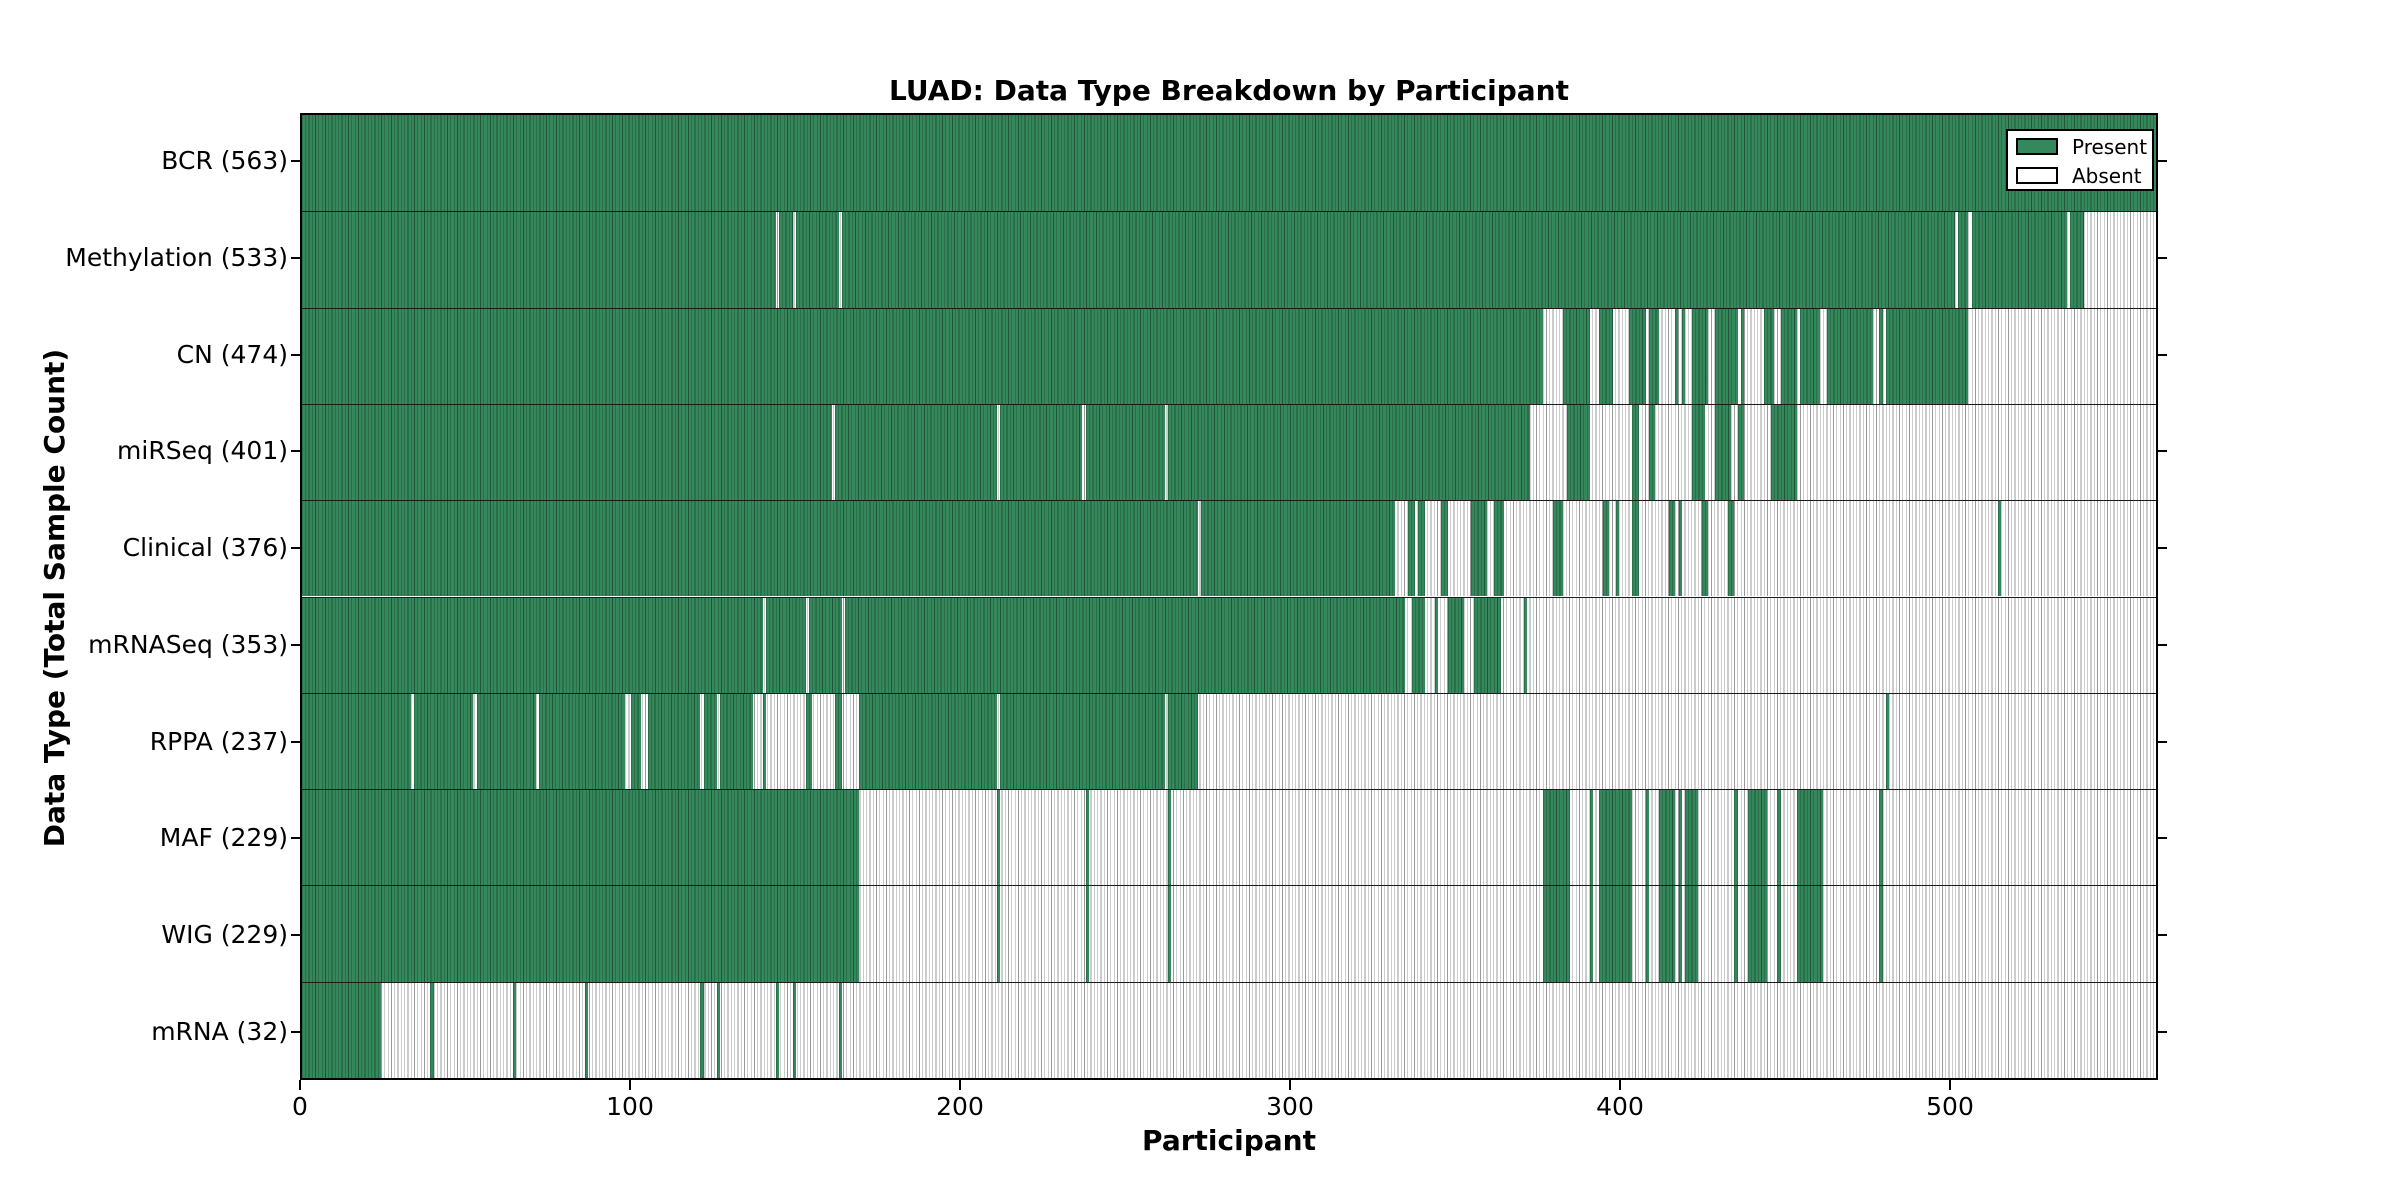  Describe the element at coordinates (224, 160) in the screenshot. I see `row-label-BCR: BCR (563)` at that location.